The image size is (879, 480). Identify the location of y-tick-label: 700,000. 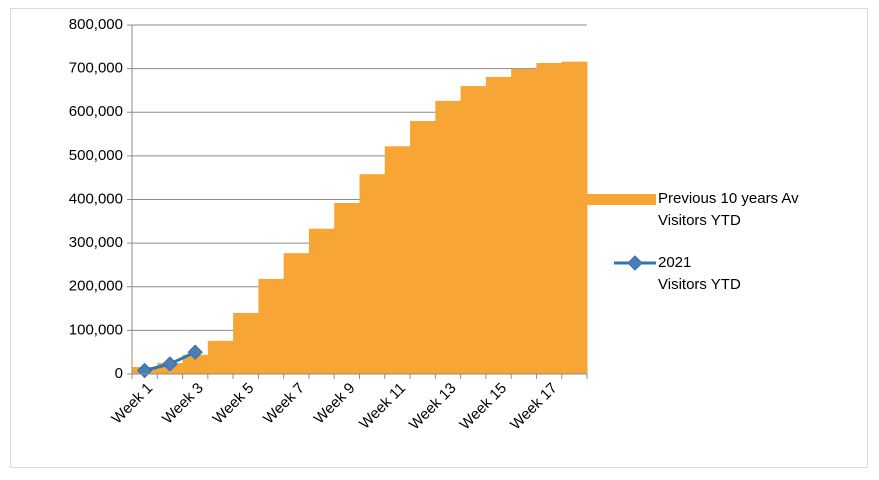
(96, 68).